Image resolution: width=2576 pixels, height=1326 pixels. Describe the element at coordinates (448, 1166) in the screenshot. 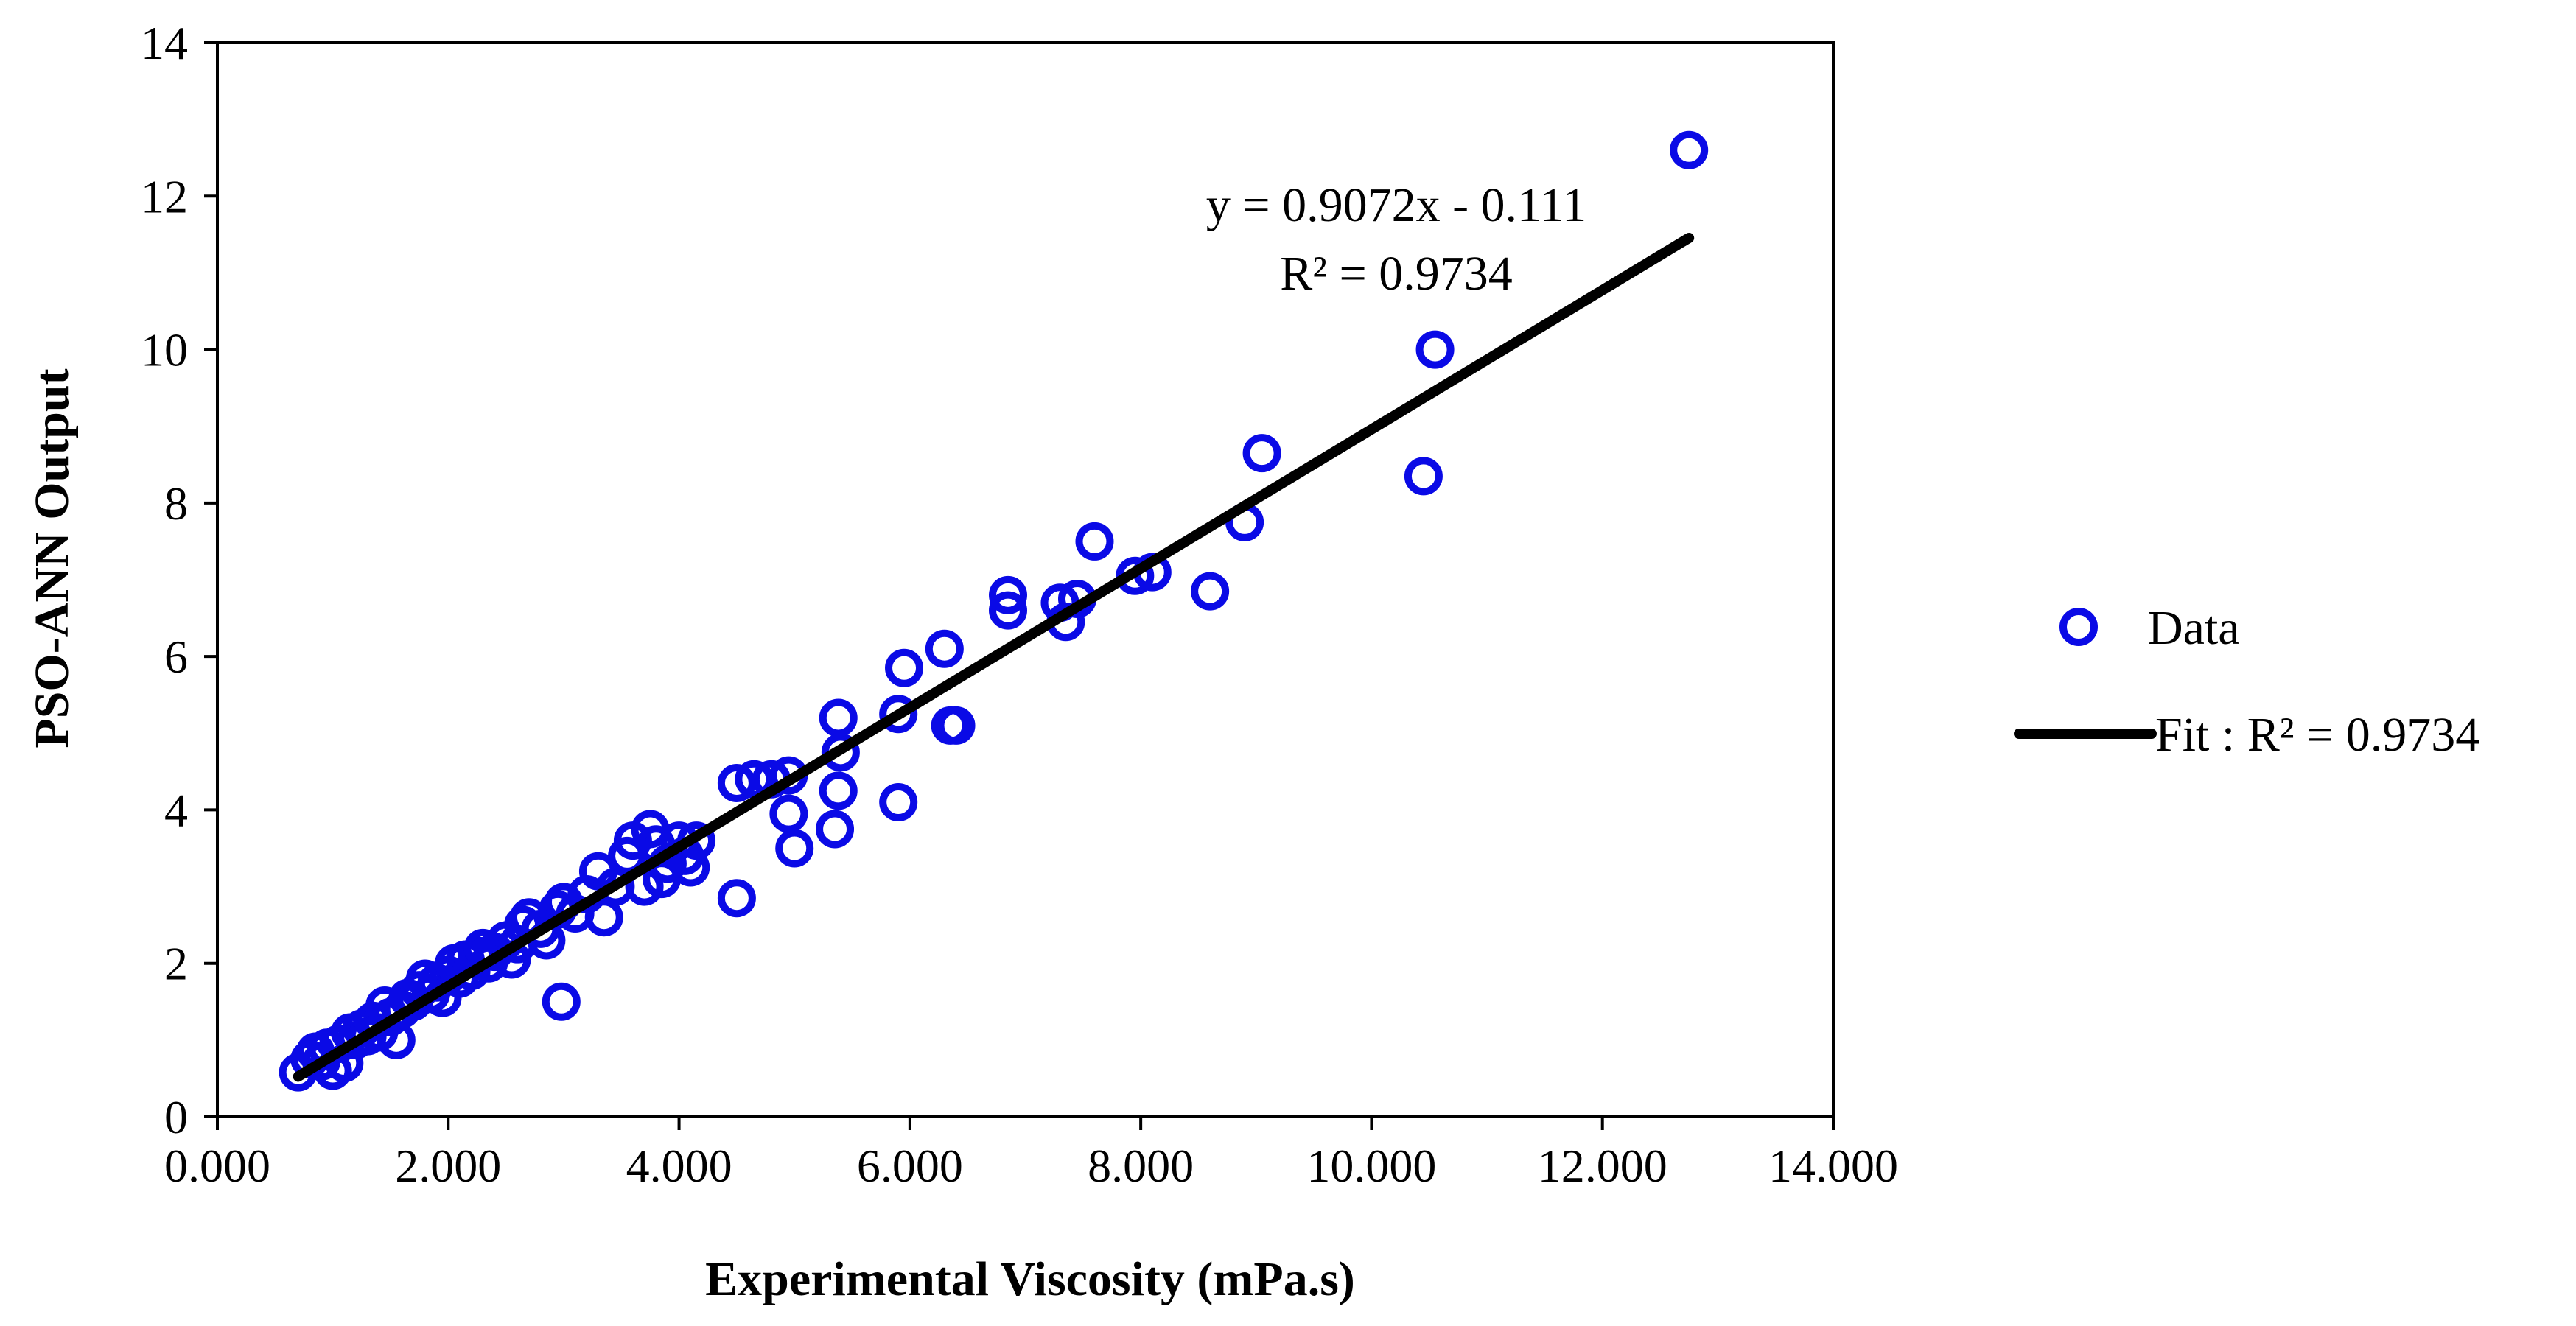

I see `x-tick-label: 2.000` at that location.